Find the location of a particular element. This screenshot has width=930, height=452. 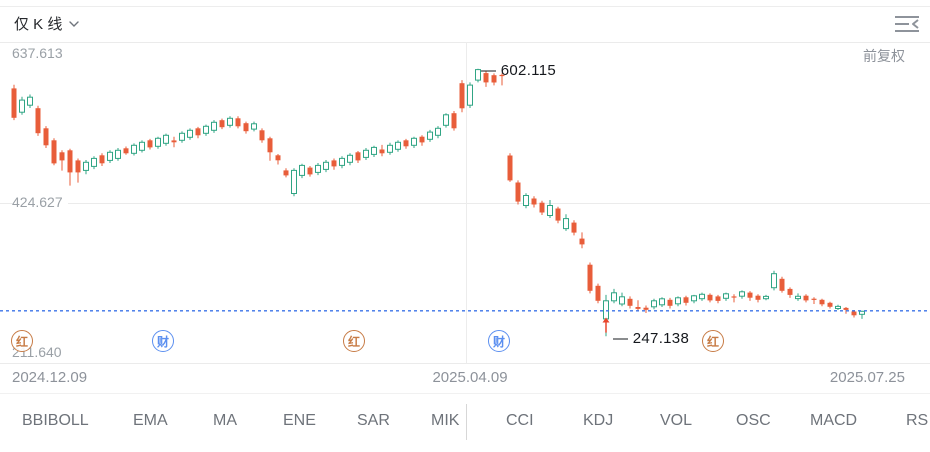

y-axis-label-max: 637.613 is located at coordinates (40, 53).